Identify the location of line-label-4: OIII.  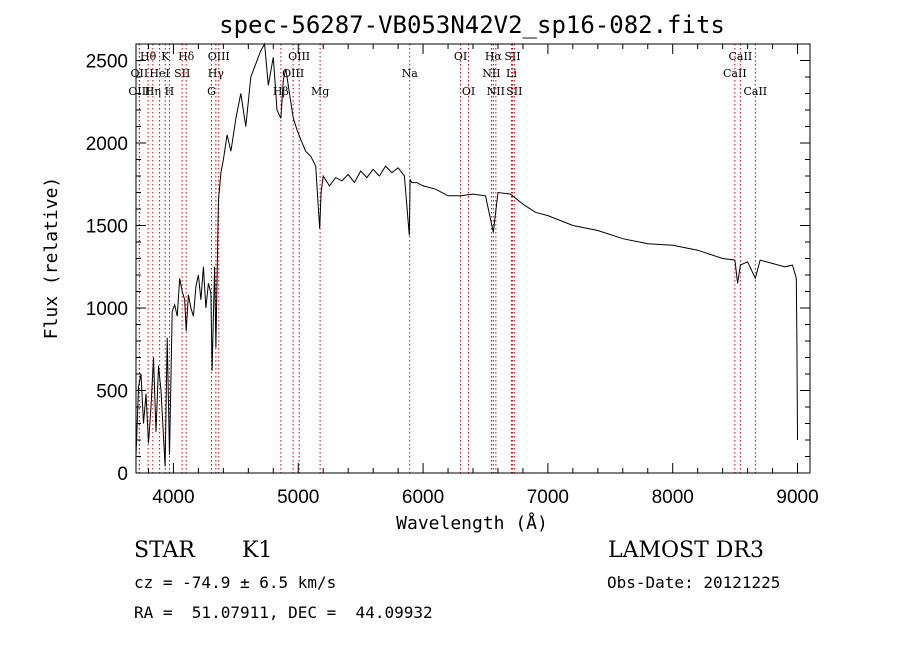
(299, 56).